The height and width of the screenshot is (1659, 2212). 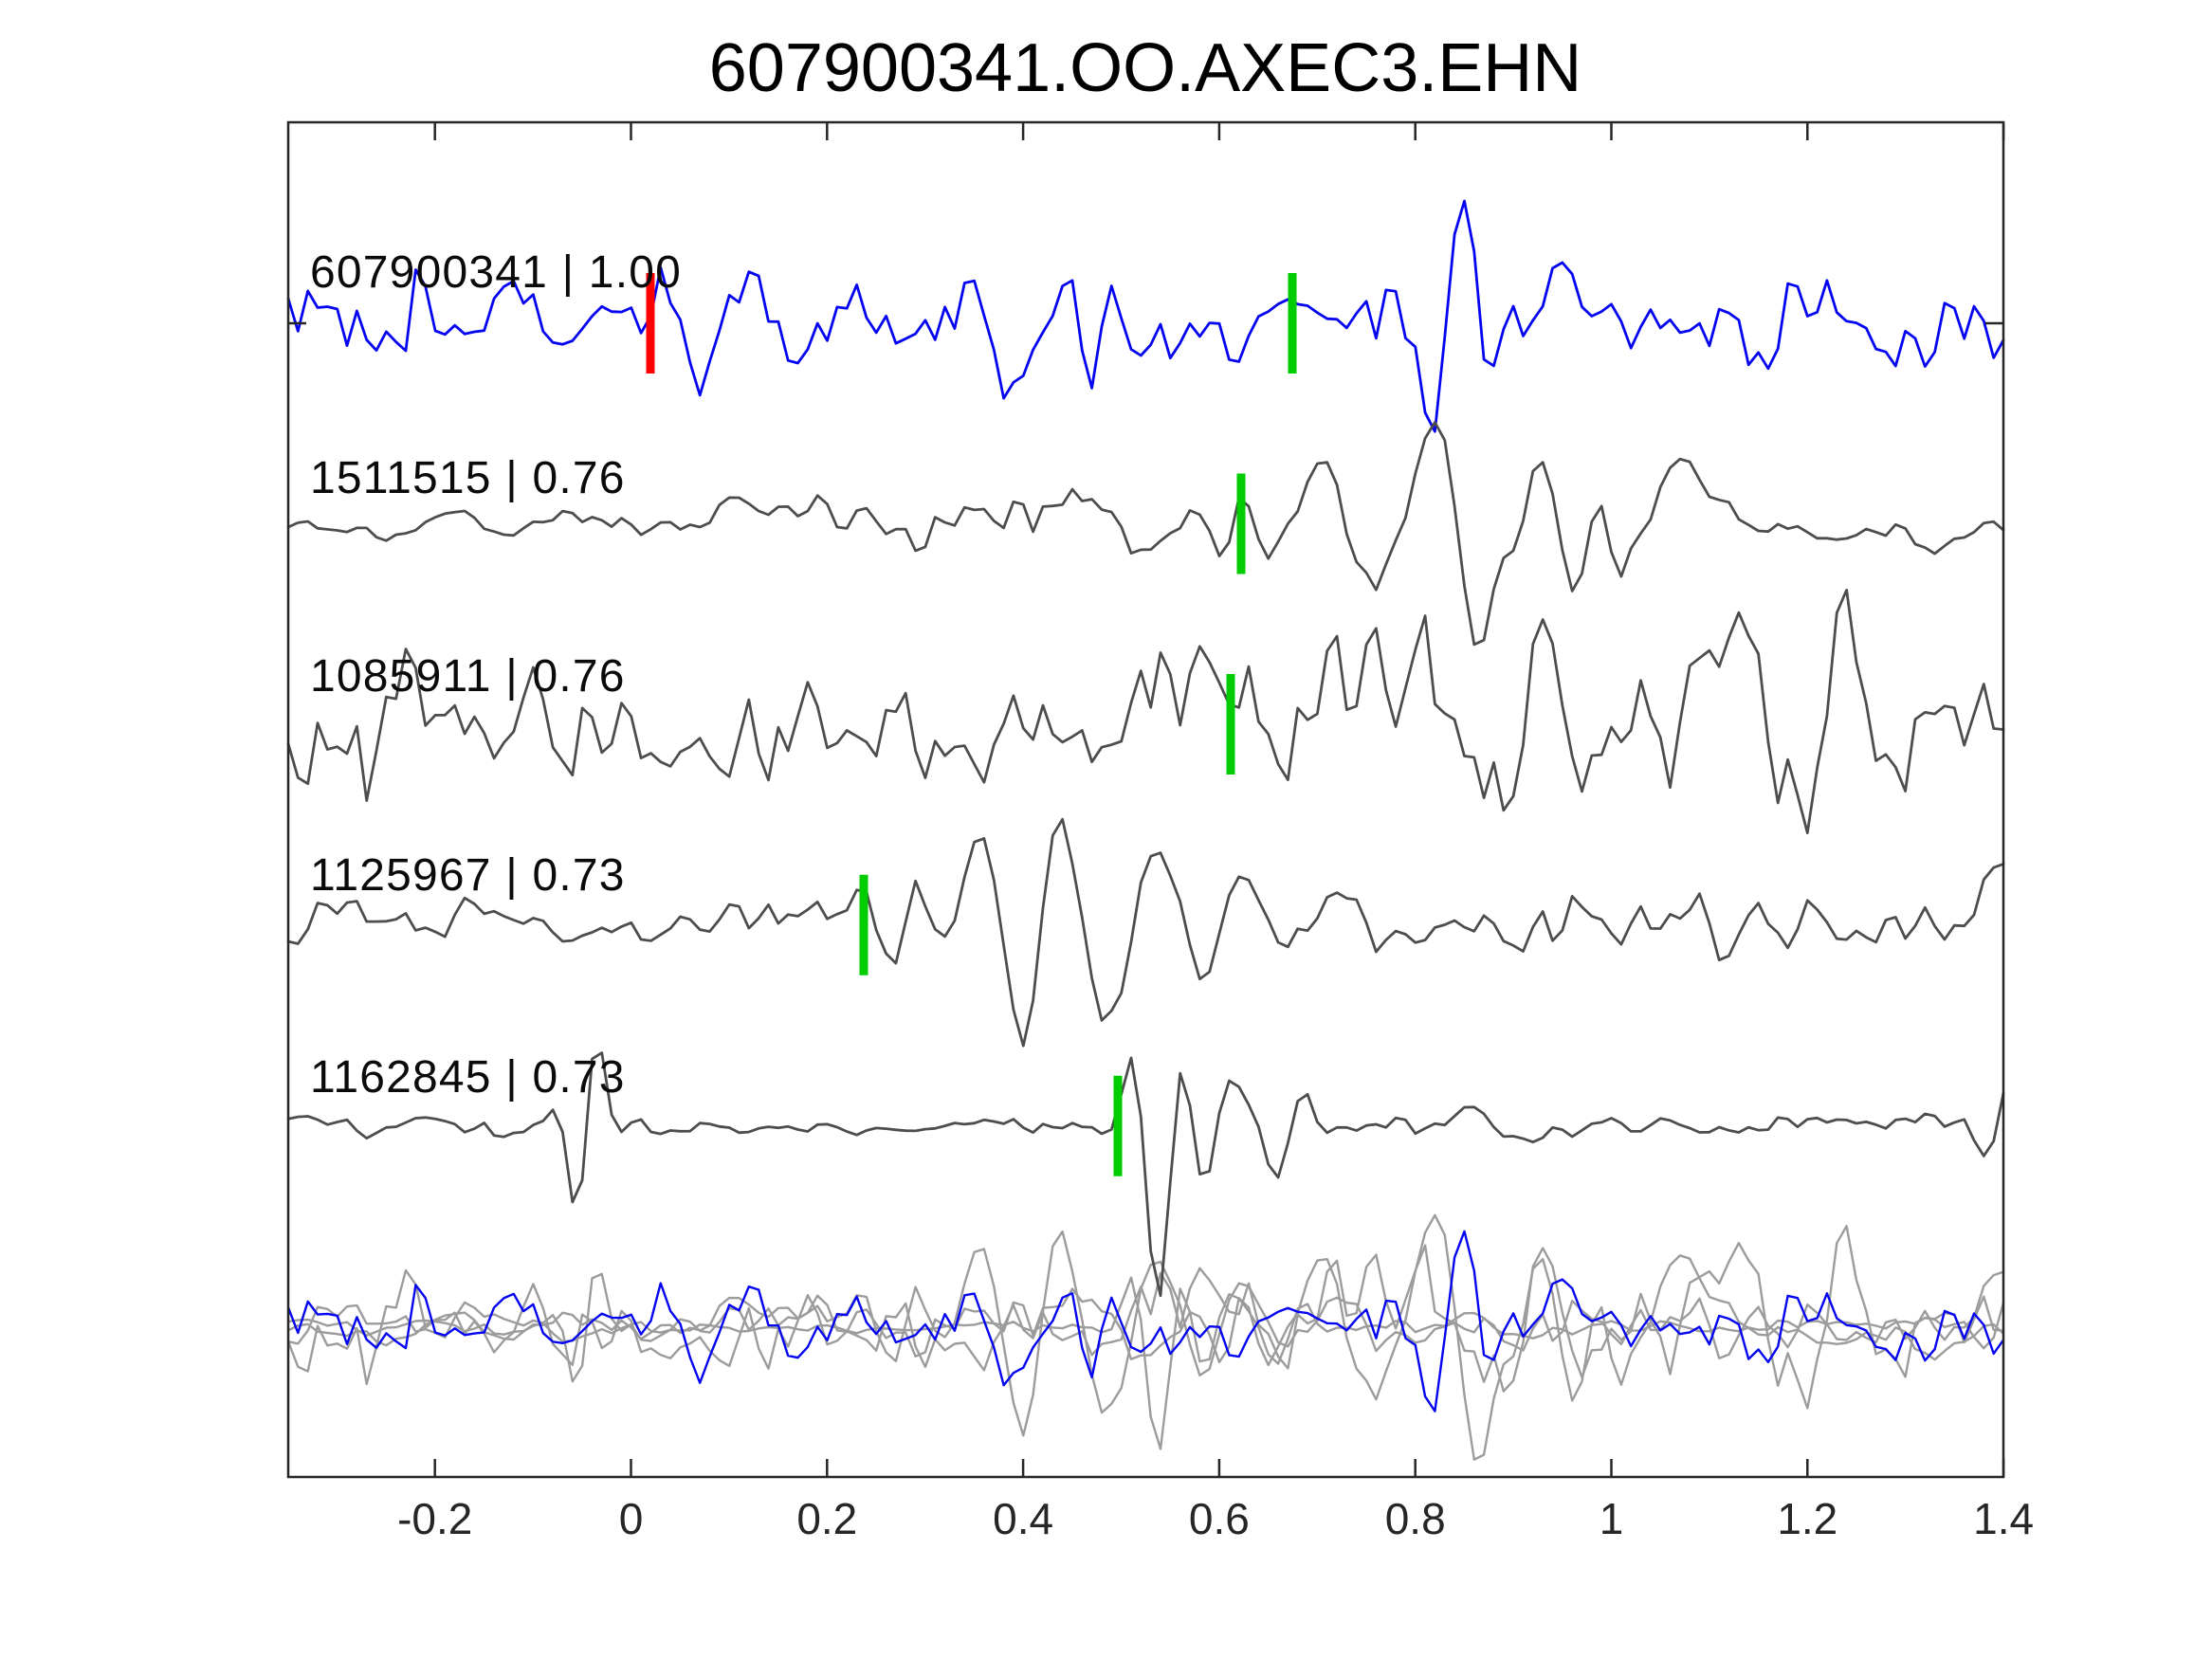 What do you see at coordinates (1415, 1518) in the screenshot?
I see `svg-text: 0.8` at bounding box center [1415, 1518].